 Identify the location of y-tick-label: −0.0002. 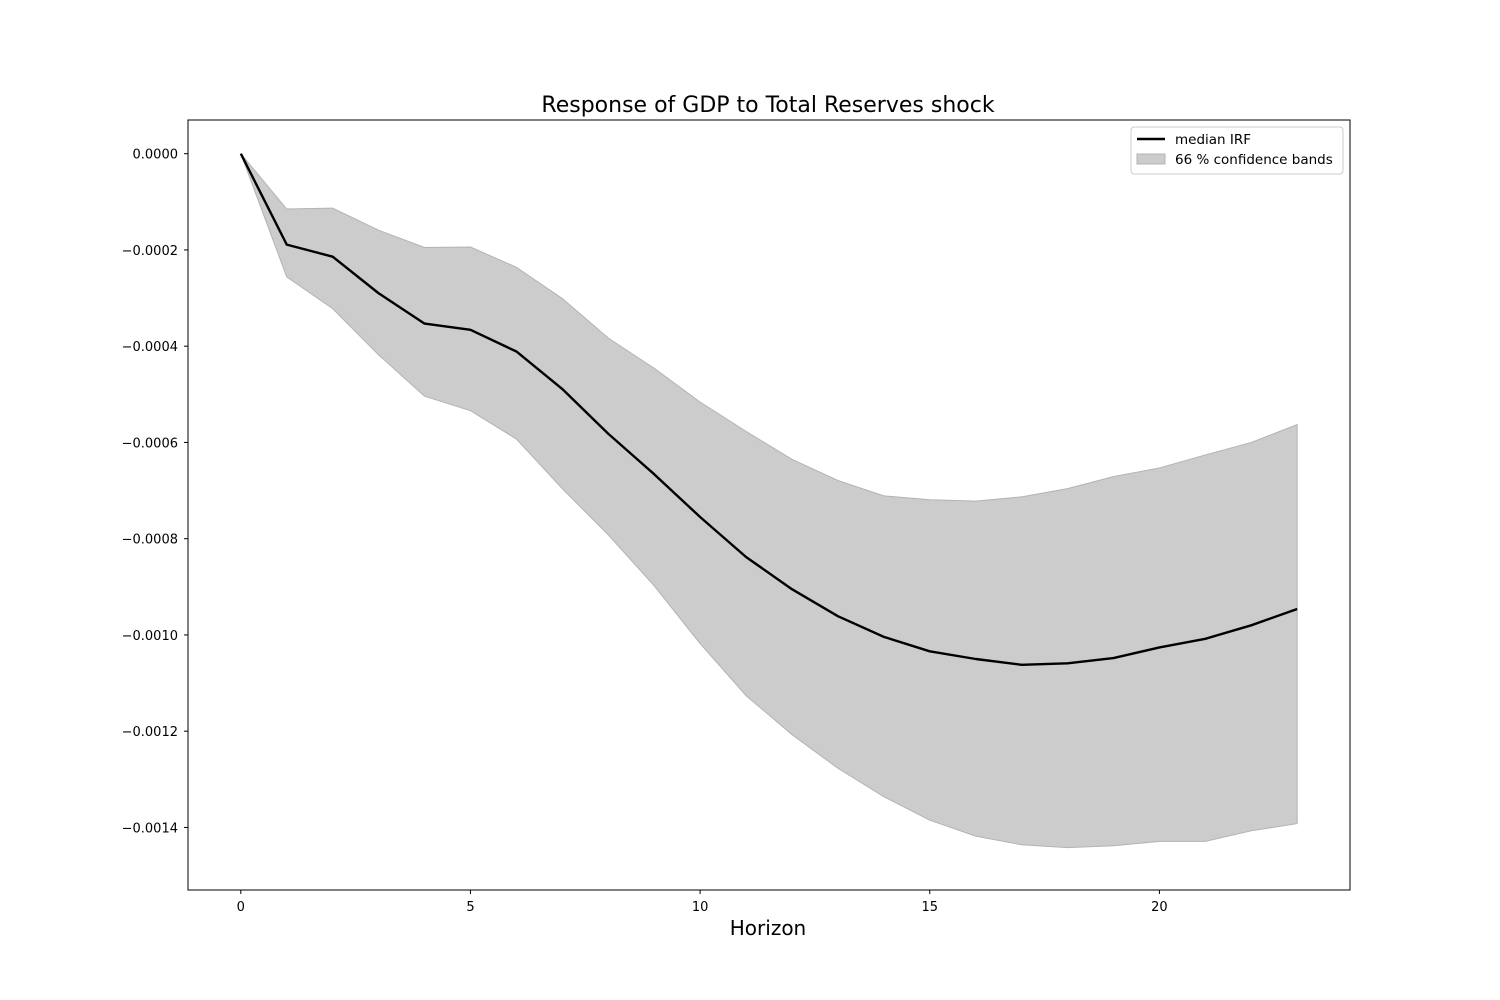
(150, 251).